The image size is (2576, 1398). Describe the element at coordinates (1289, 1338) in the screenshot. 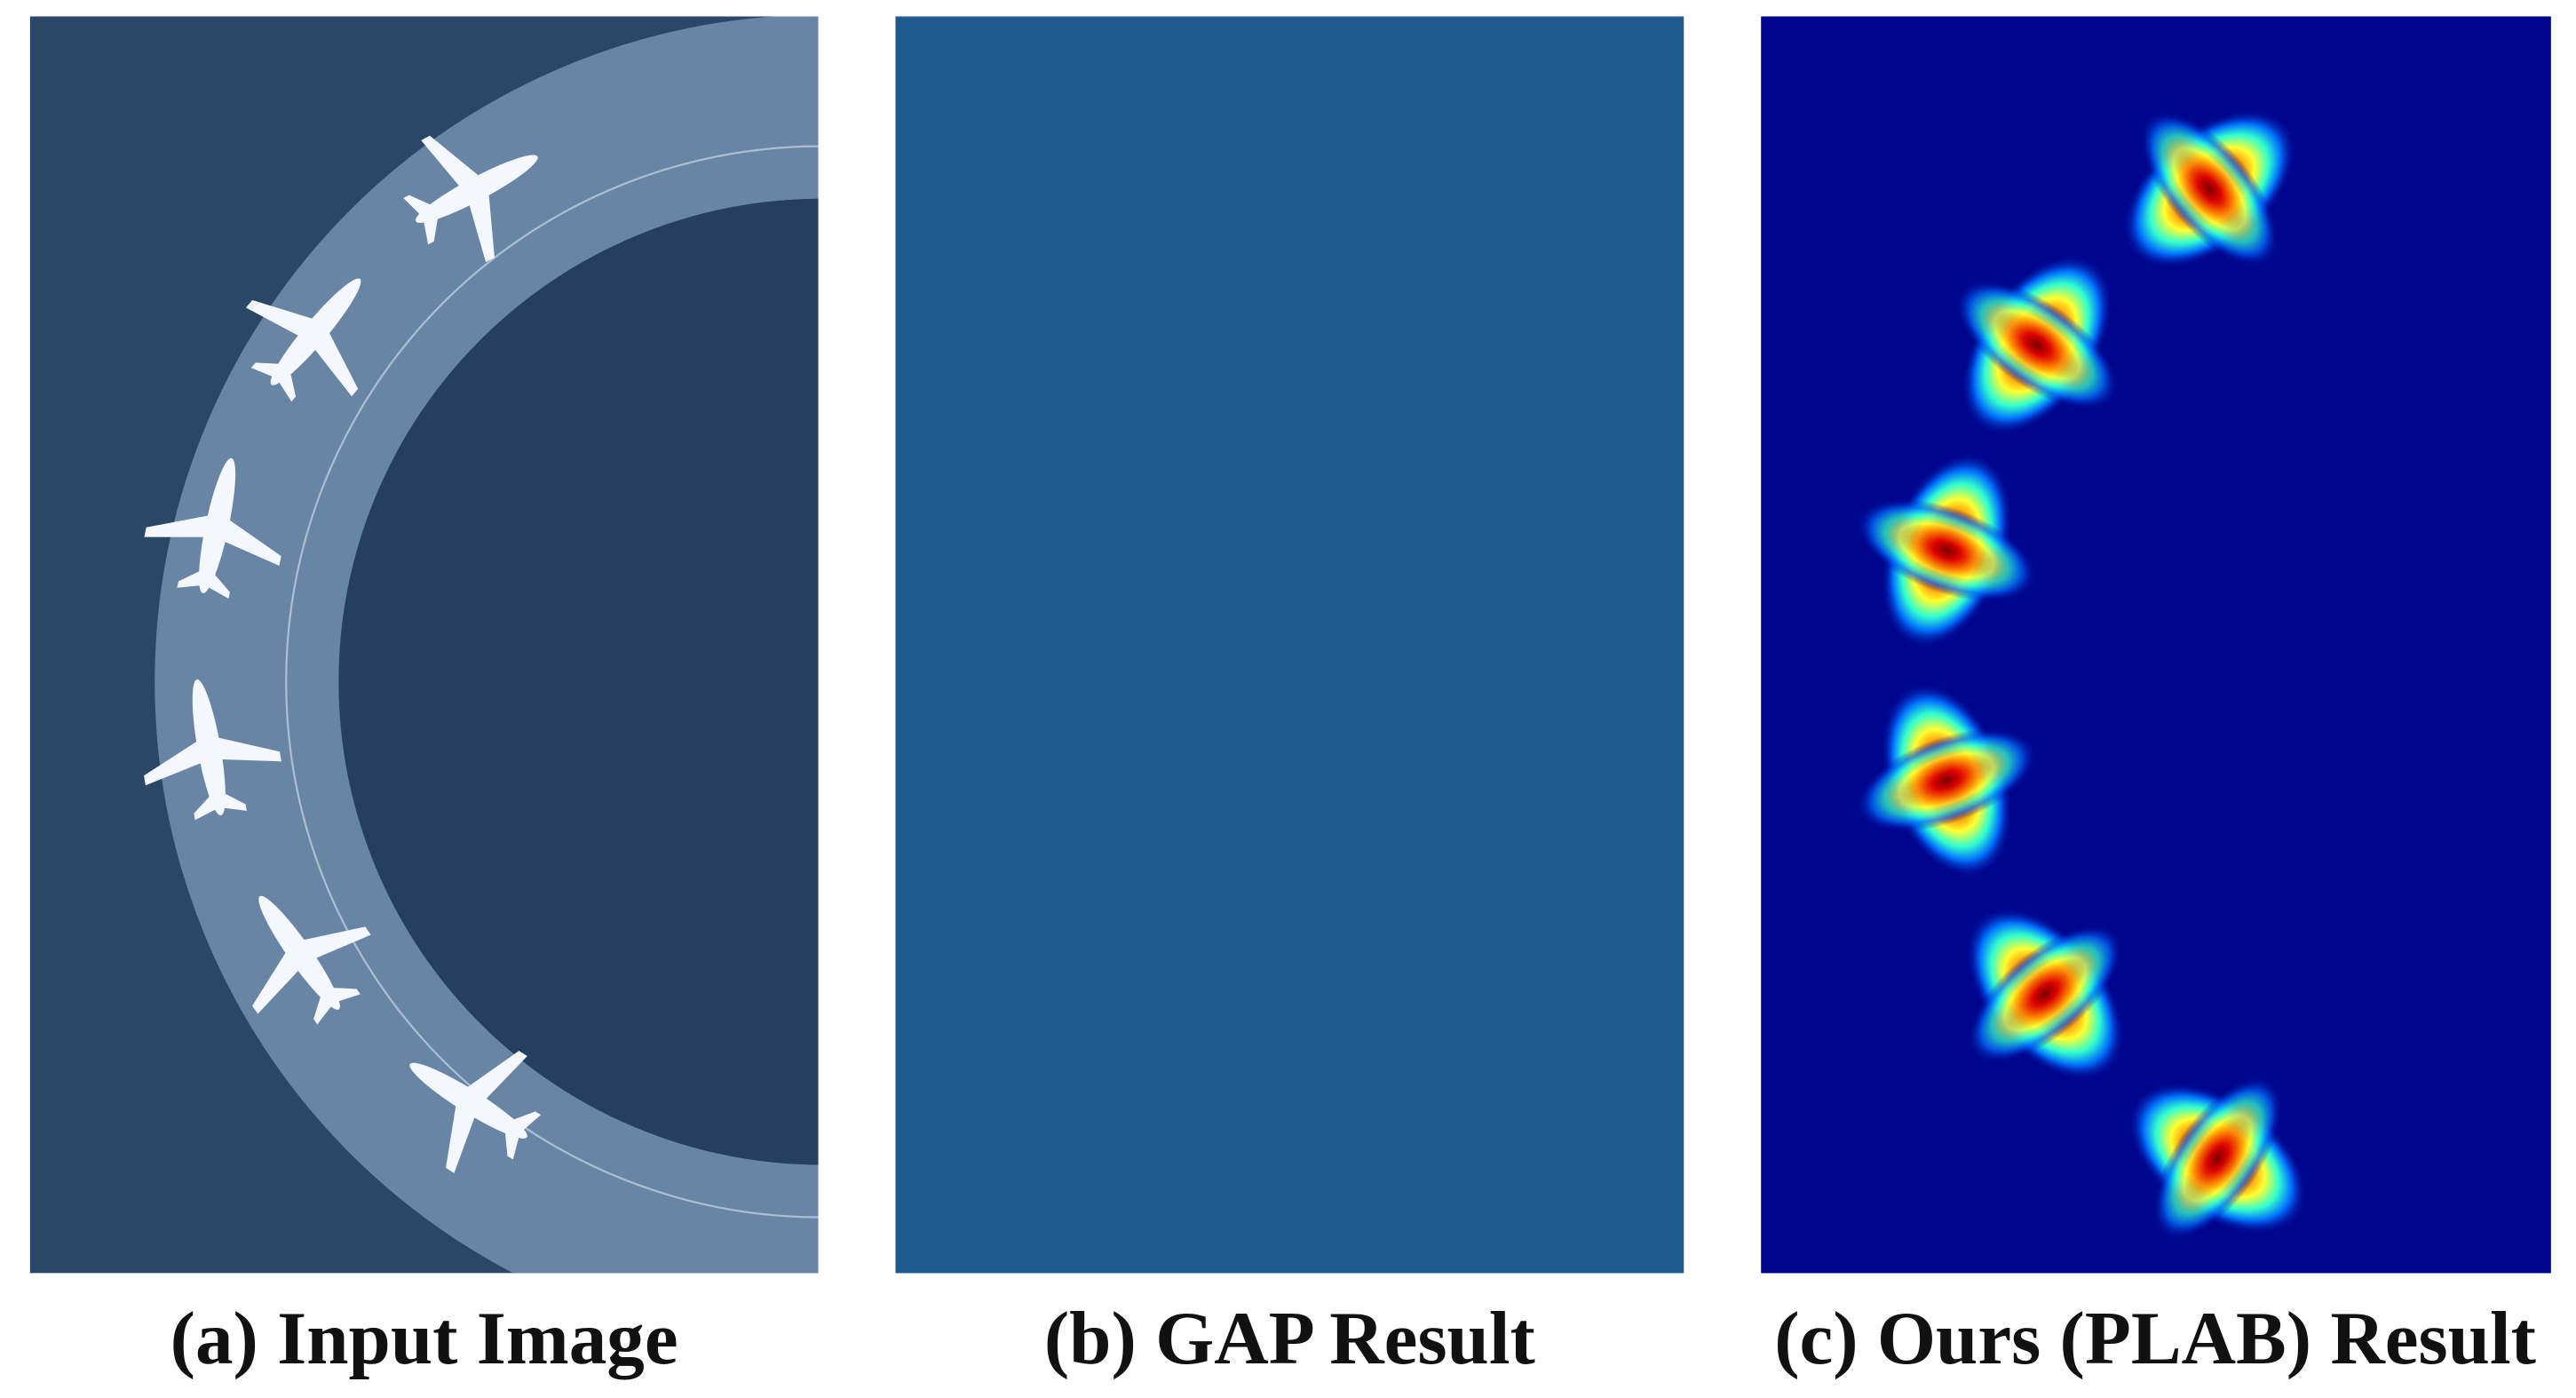

I see `panel-caption: (b) GAP Result` at that location.